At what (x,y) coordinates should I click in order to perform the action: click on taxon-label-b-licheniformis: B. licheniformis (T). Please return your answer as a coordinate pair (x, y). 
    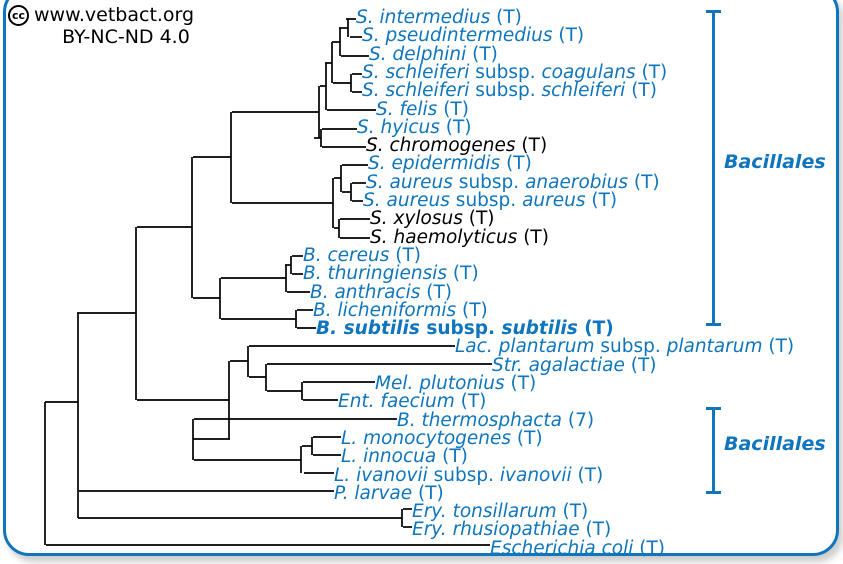
    Looking at the image, I should click on (400, 310).